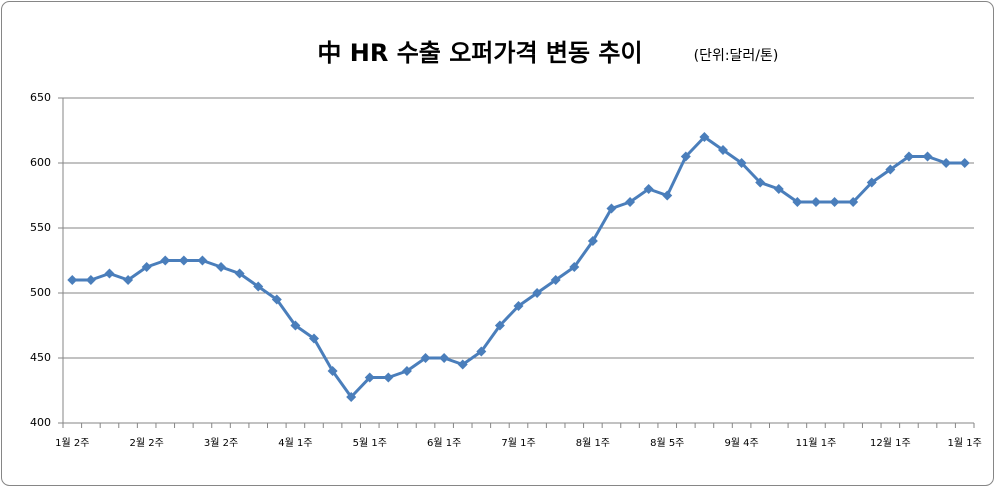 The image size is (996, 488). I want to click on x-tick-label: 3월 2주, so click(221, 443).